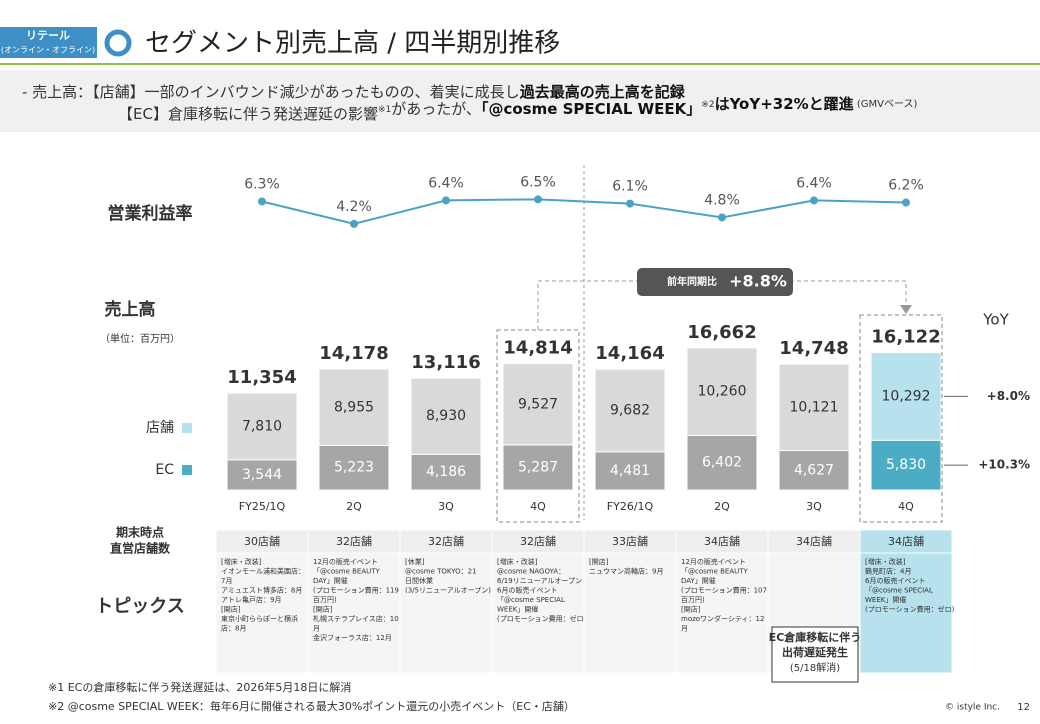 The width and height of the screenshot is (1040, 724). I want to click on store-title: 期末時点, so click(140, 532).